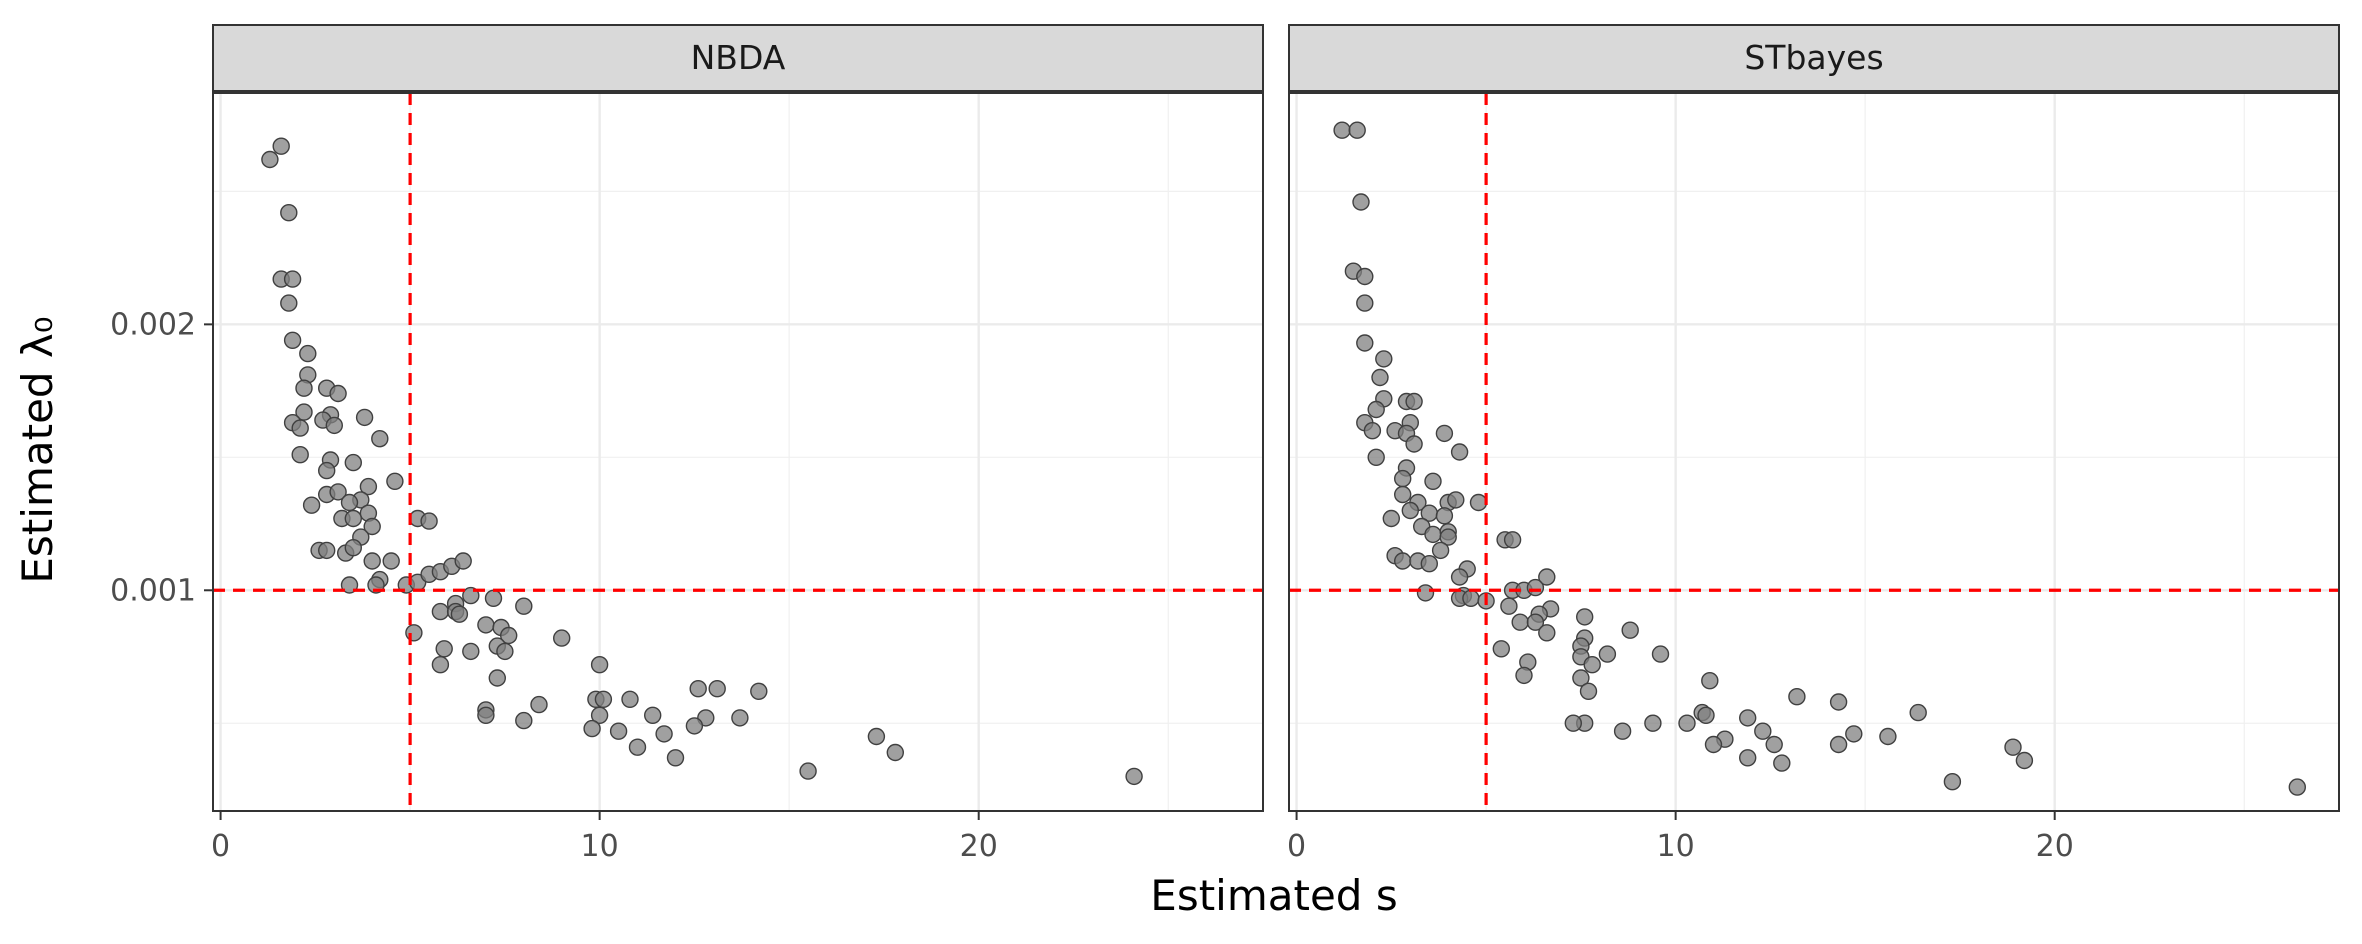 The width and height of the screenshot is (2362, 944). Describe the element at coordinates (1813, 57) in the screenshot. I see `facet-strip-label: STbayes` at that location.